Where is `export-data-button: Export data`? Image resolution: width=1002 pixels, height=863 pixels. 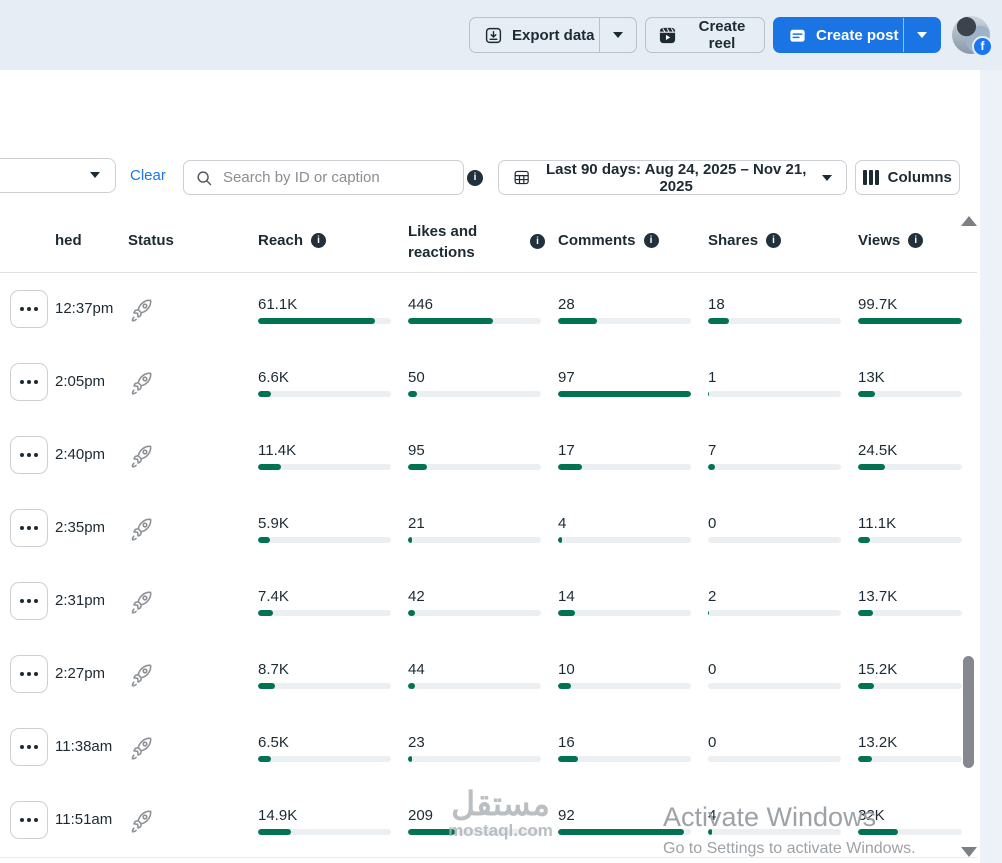
export-data-button: Export data is located at coordinates (534, 35).